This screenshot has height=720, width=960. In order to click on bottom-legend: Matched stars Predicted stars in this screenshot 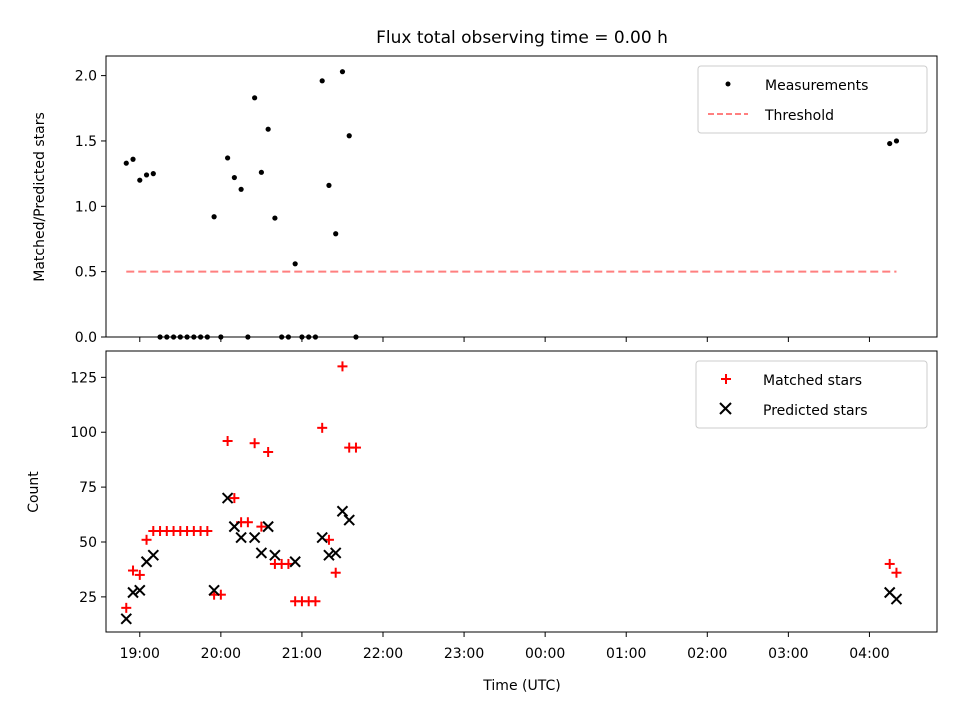, I will do `click(811, 394)`.